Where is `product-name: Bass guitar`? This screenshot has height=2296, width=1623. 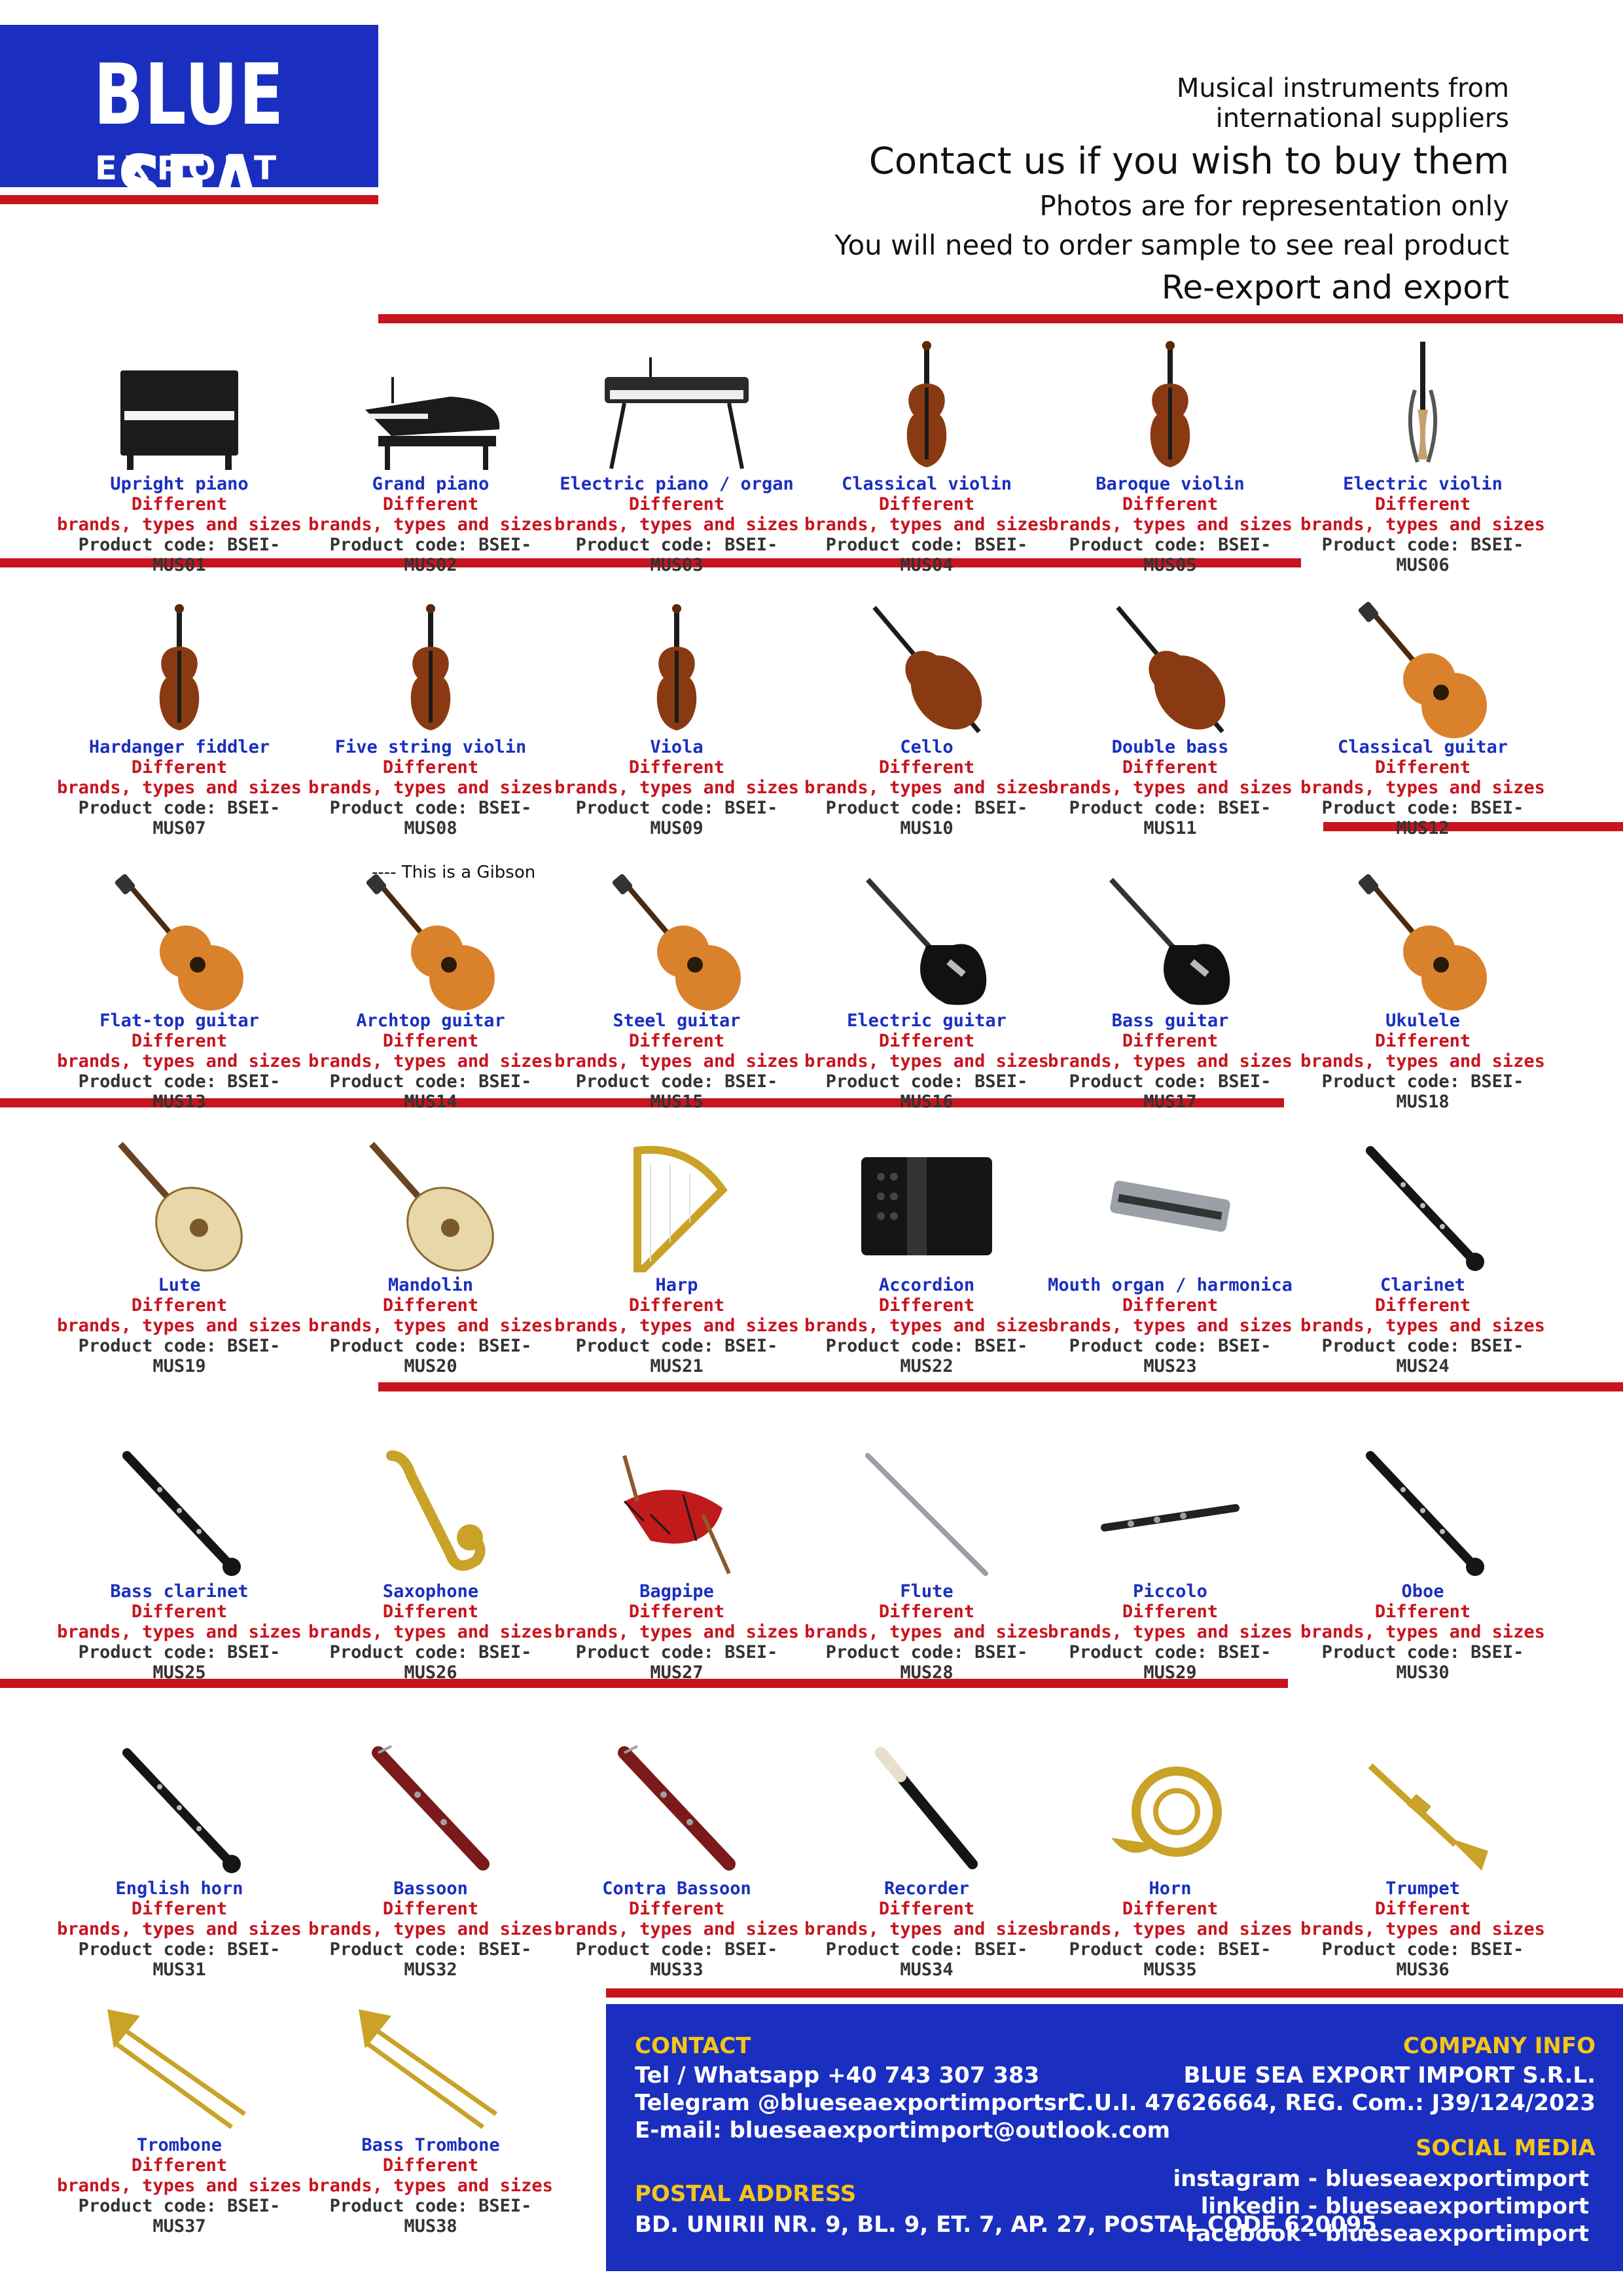 product-name: Bass guitar is located at coordinates (1170, 1021).